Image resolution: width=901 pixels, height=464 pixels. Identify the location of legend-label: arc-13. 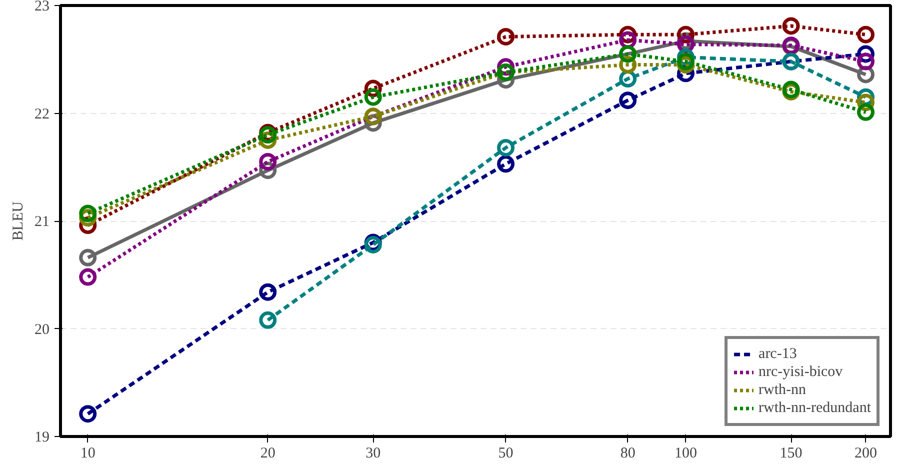
(777, 354).